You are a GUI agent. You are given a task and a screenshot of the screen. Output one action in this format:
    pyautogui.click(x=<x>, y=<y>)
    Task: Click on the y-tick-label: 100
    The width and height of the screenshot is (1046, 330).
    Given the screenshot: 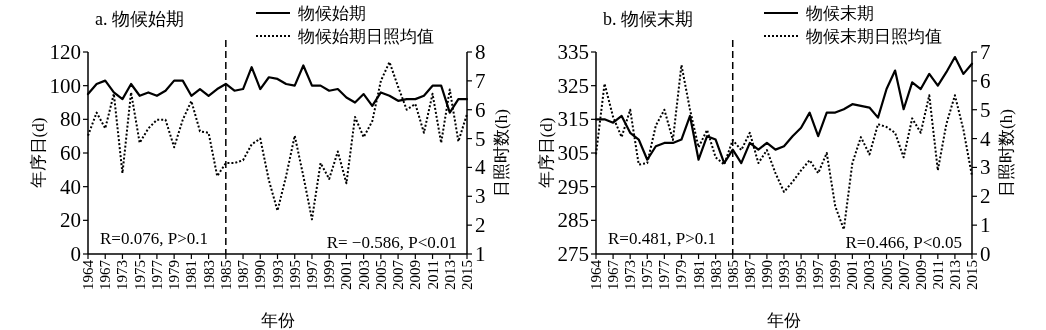 What is the action you would take?
    pyautogui.click(x=65, y=85)
    